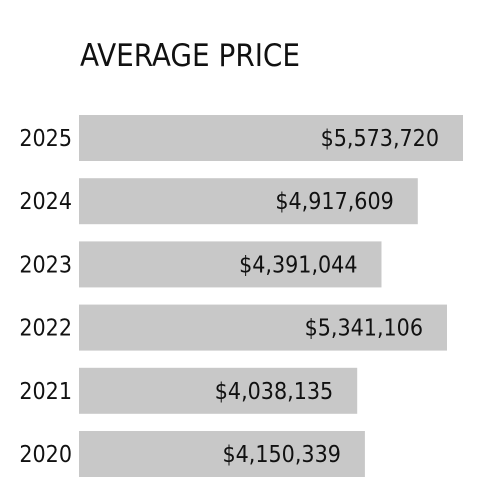  I want to click on value-label-2024: $4,917,609, so click(334, 202).